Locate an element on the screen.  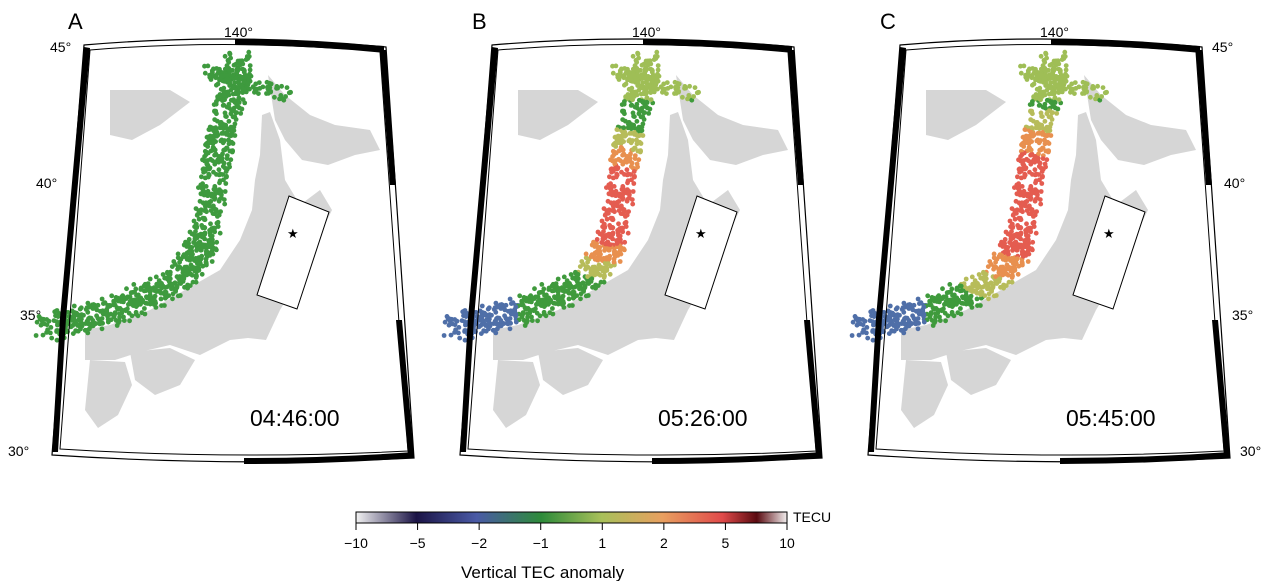
frame-bar-left is located at coordinates (479, 249).